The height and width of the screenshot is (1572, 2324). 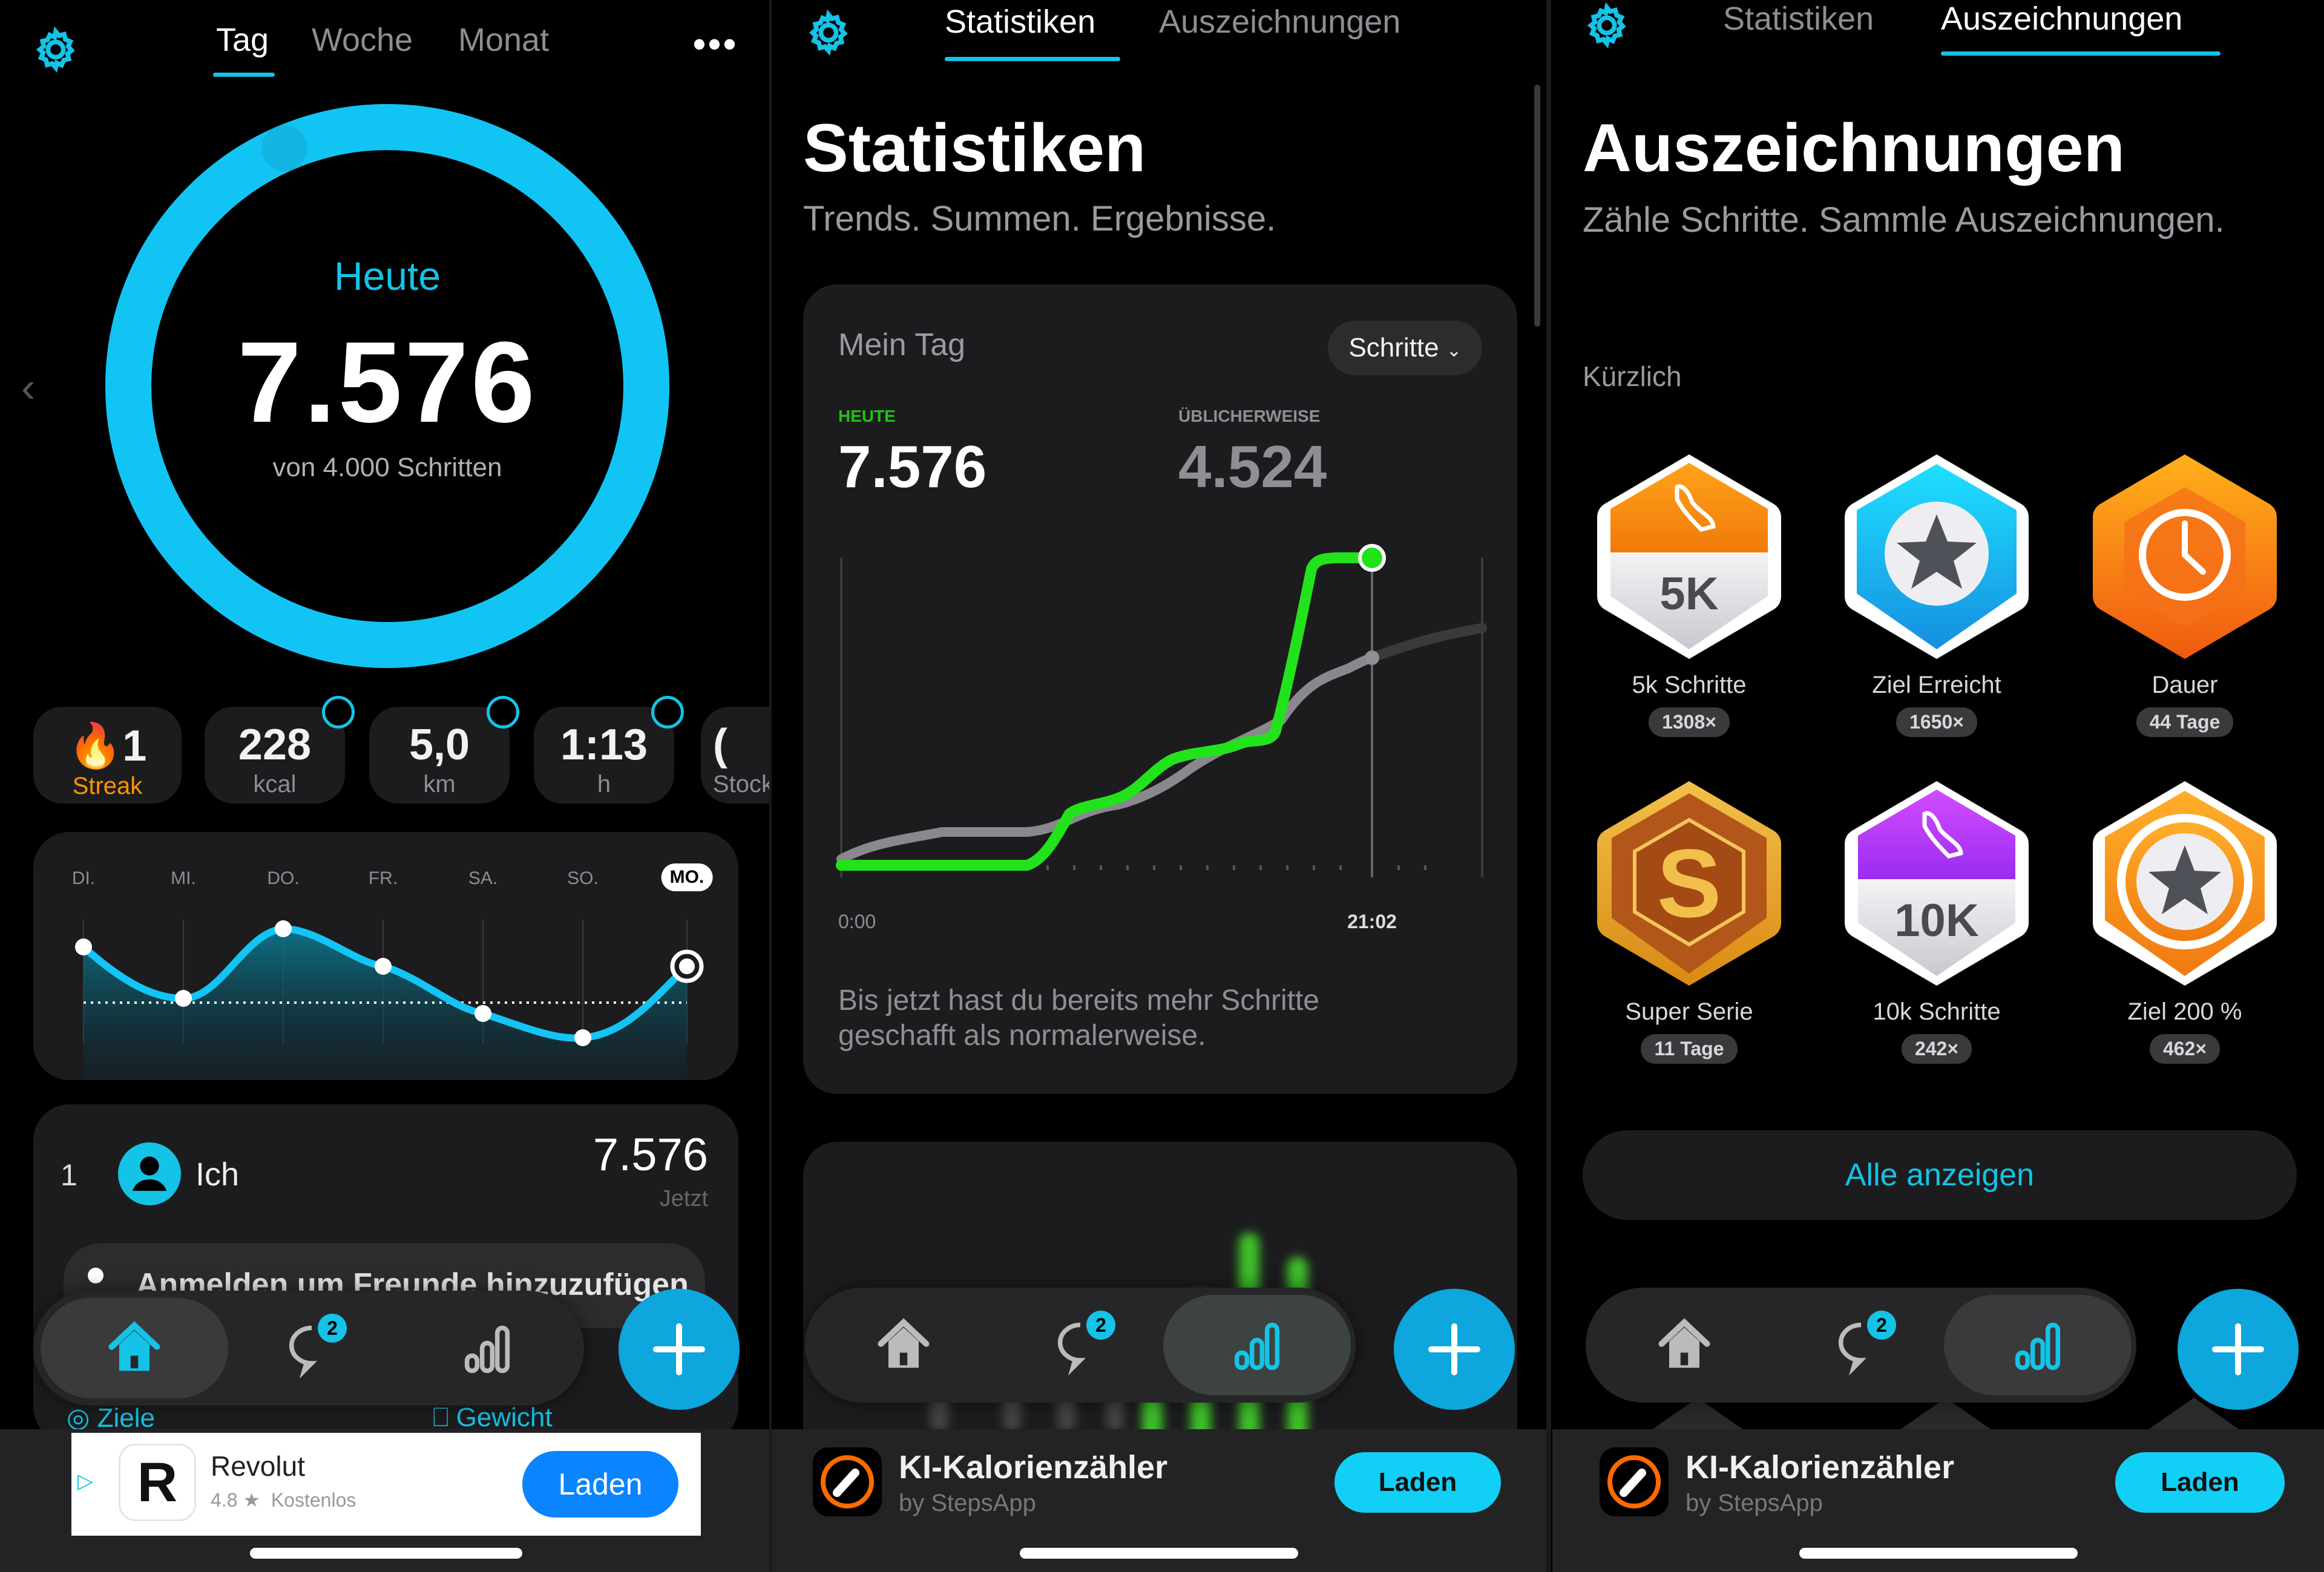 What do you see at coordinates (275, 784) in the screenshot?
I see `kcal-unit: kcal` at bounding box center [275, 784].